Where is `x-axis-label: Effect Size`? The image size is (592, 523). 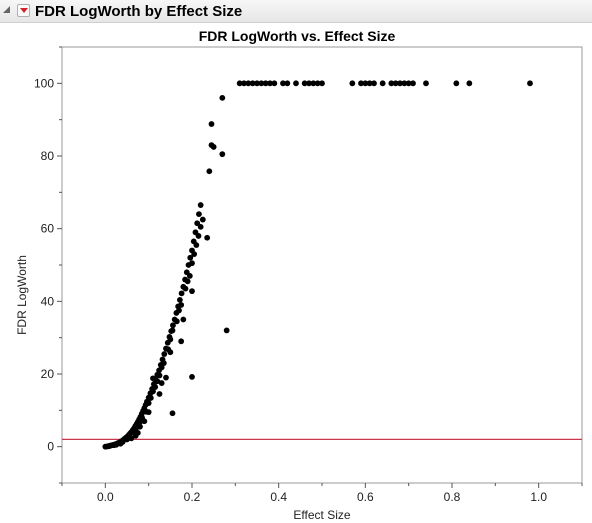 x-axis-label: Effect Size is located at coordinates (321, 515).